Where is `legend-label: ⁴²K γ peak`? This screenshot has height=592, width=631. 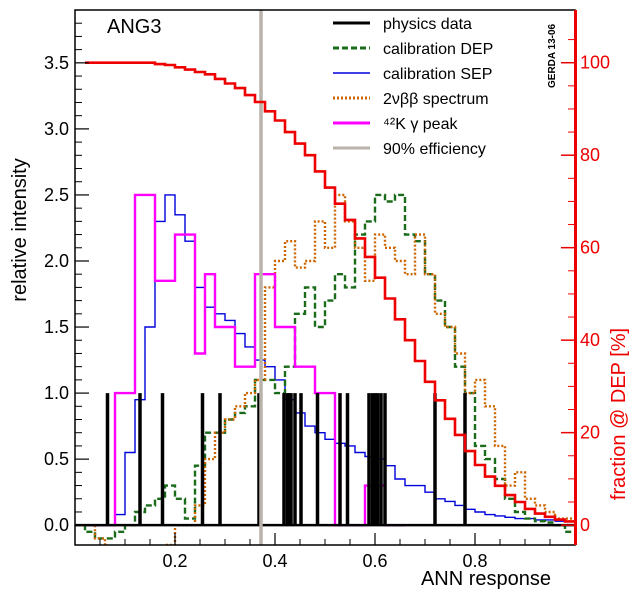
legend-label: ⁴²K γ peak is located at coordinates (420, 124).